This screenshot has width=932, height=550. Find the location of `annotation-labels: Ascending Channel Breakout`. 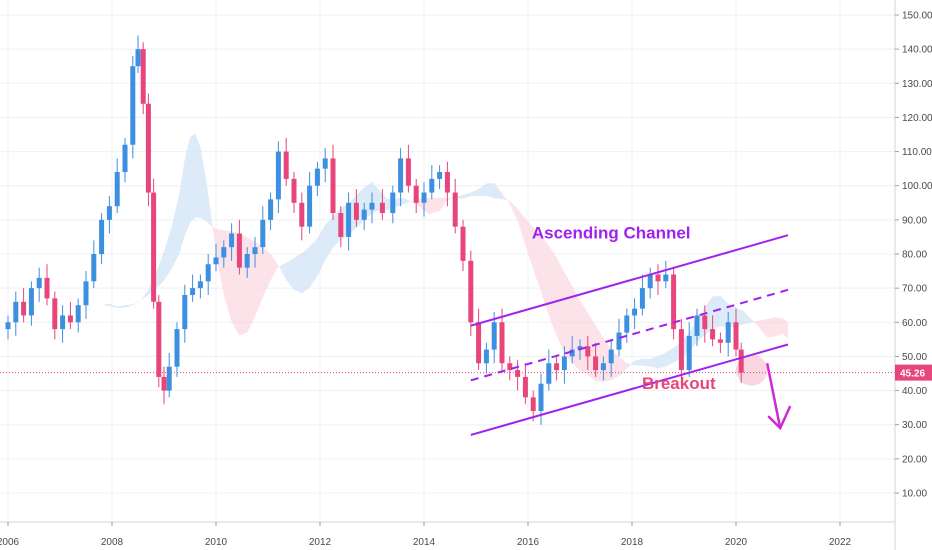

annotation-labels: Ascending Channel Breakout is located at coordinates (624, 308).